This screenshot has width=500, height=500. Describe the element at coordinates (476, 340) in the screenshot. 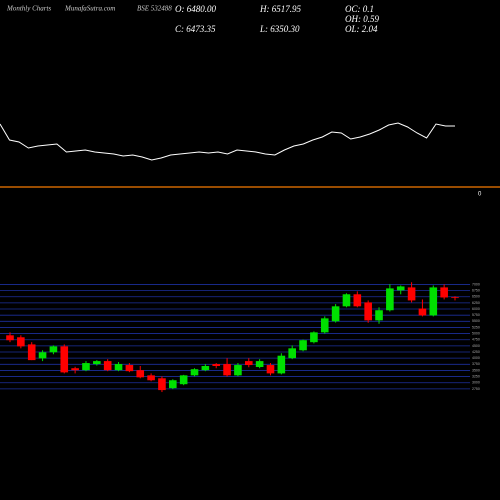

I see `y-tick-label: 4750` at that location.